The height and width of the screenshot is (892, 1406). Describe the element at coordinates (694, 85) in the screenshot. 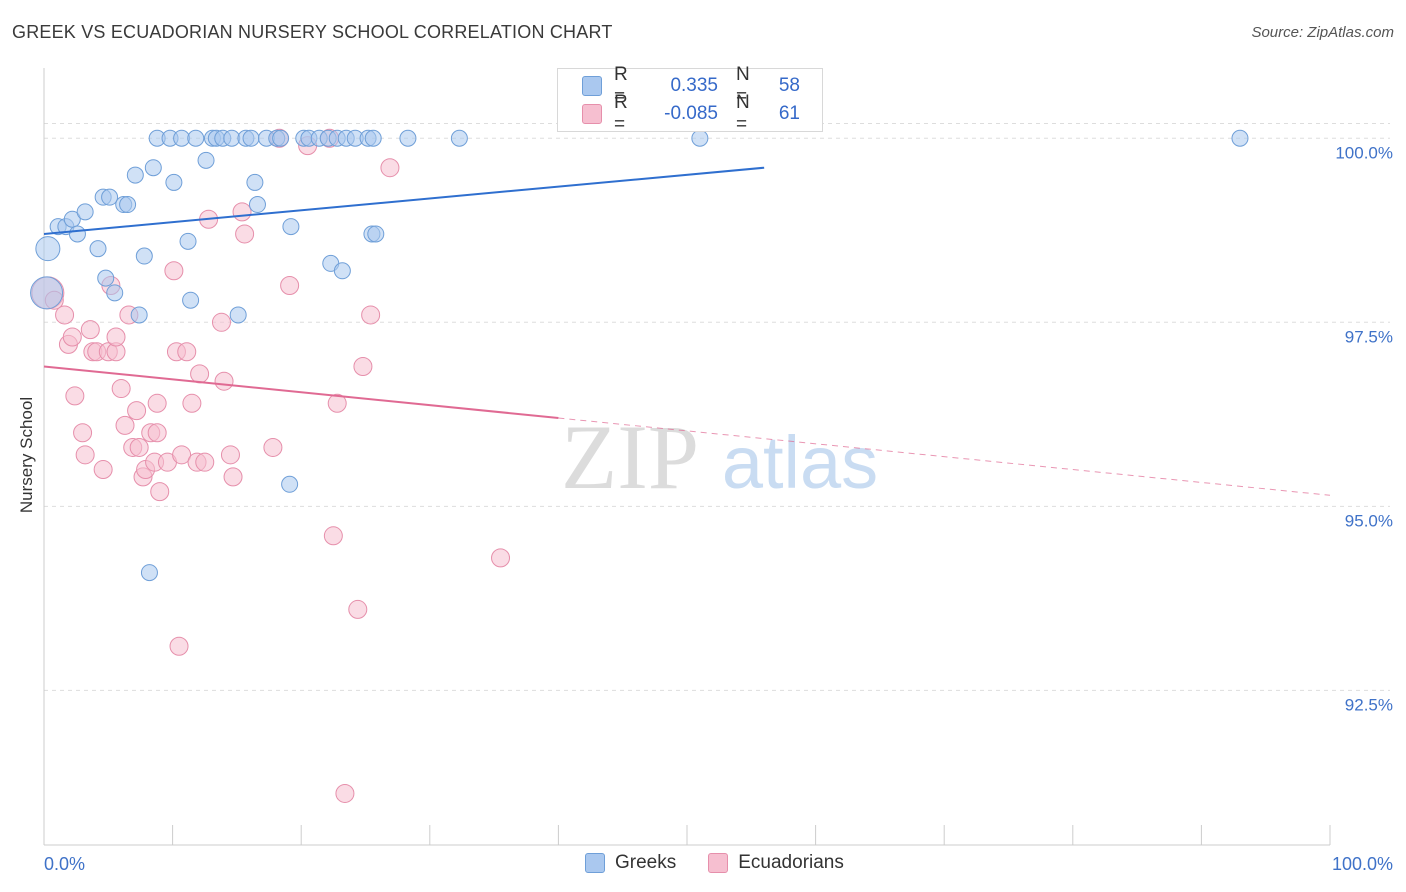

I see `r-value: 0.335` at that location.